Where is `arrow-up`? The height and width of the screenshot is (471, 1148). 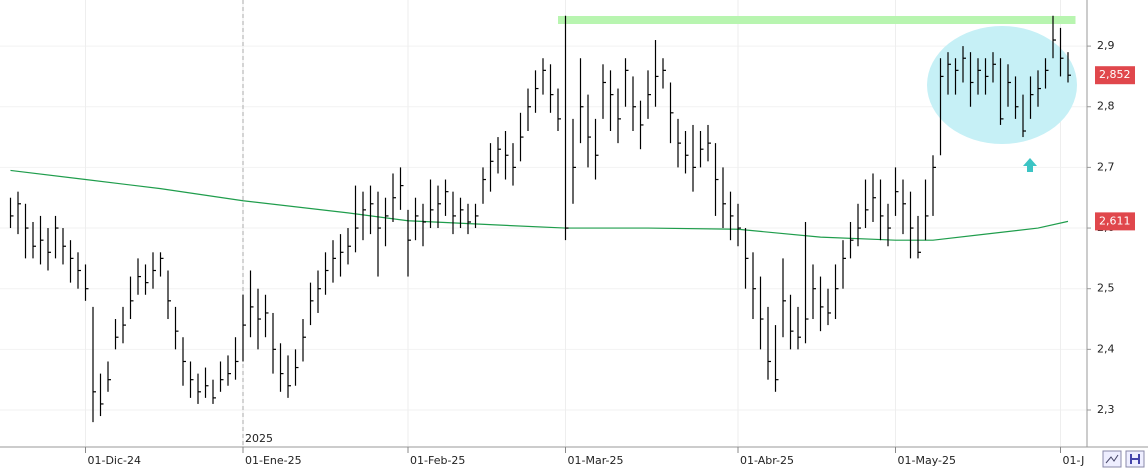 arrow-up is located at coordinates (1030, 165).